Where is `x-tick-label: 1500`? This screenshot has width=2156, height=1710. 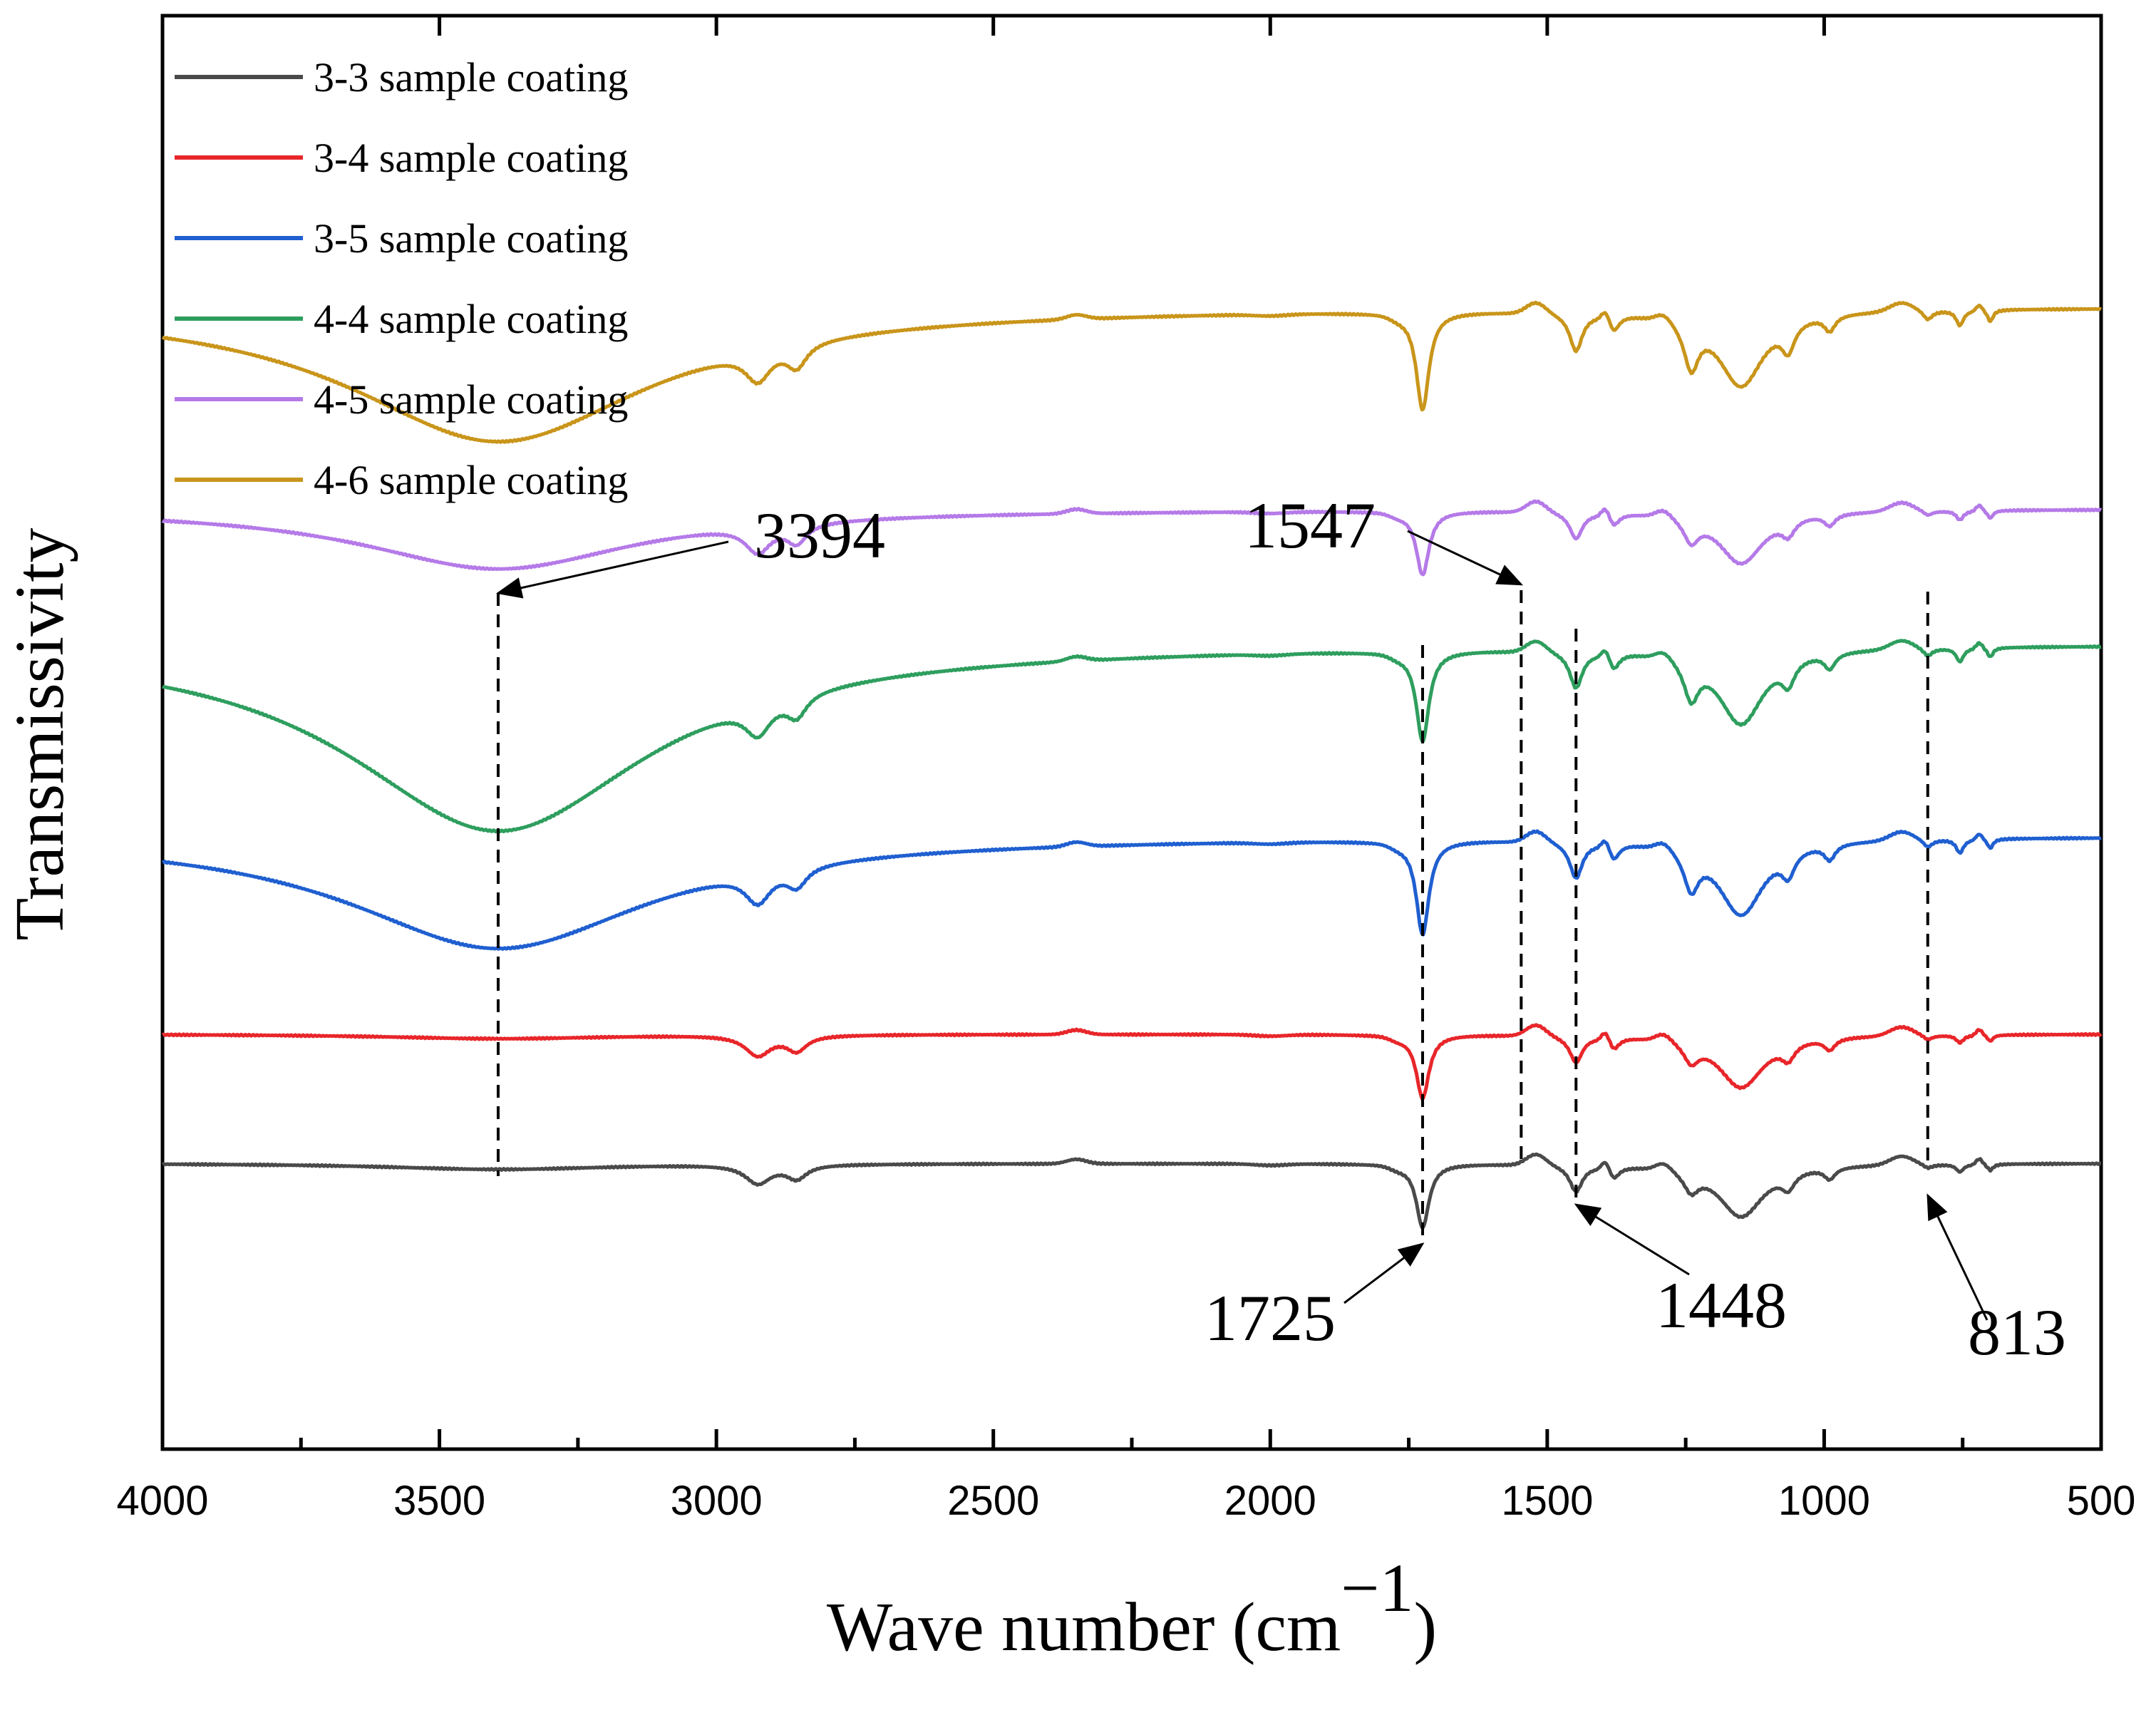 x-tick-label: 1500 is located at coordinates (1547, 1501).